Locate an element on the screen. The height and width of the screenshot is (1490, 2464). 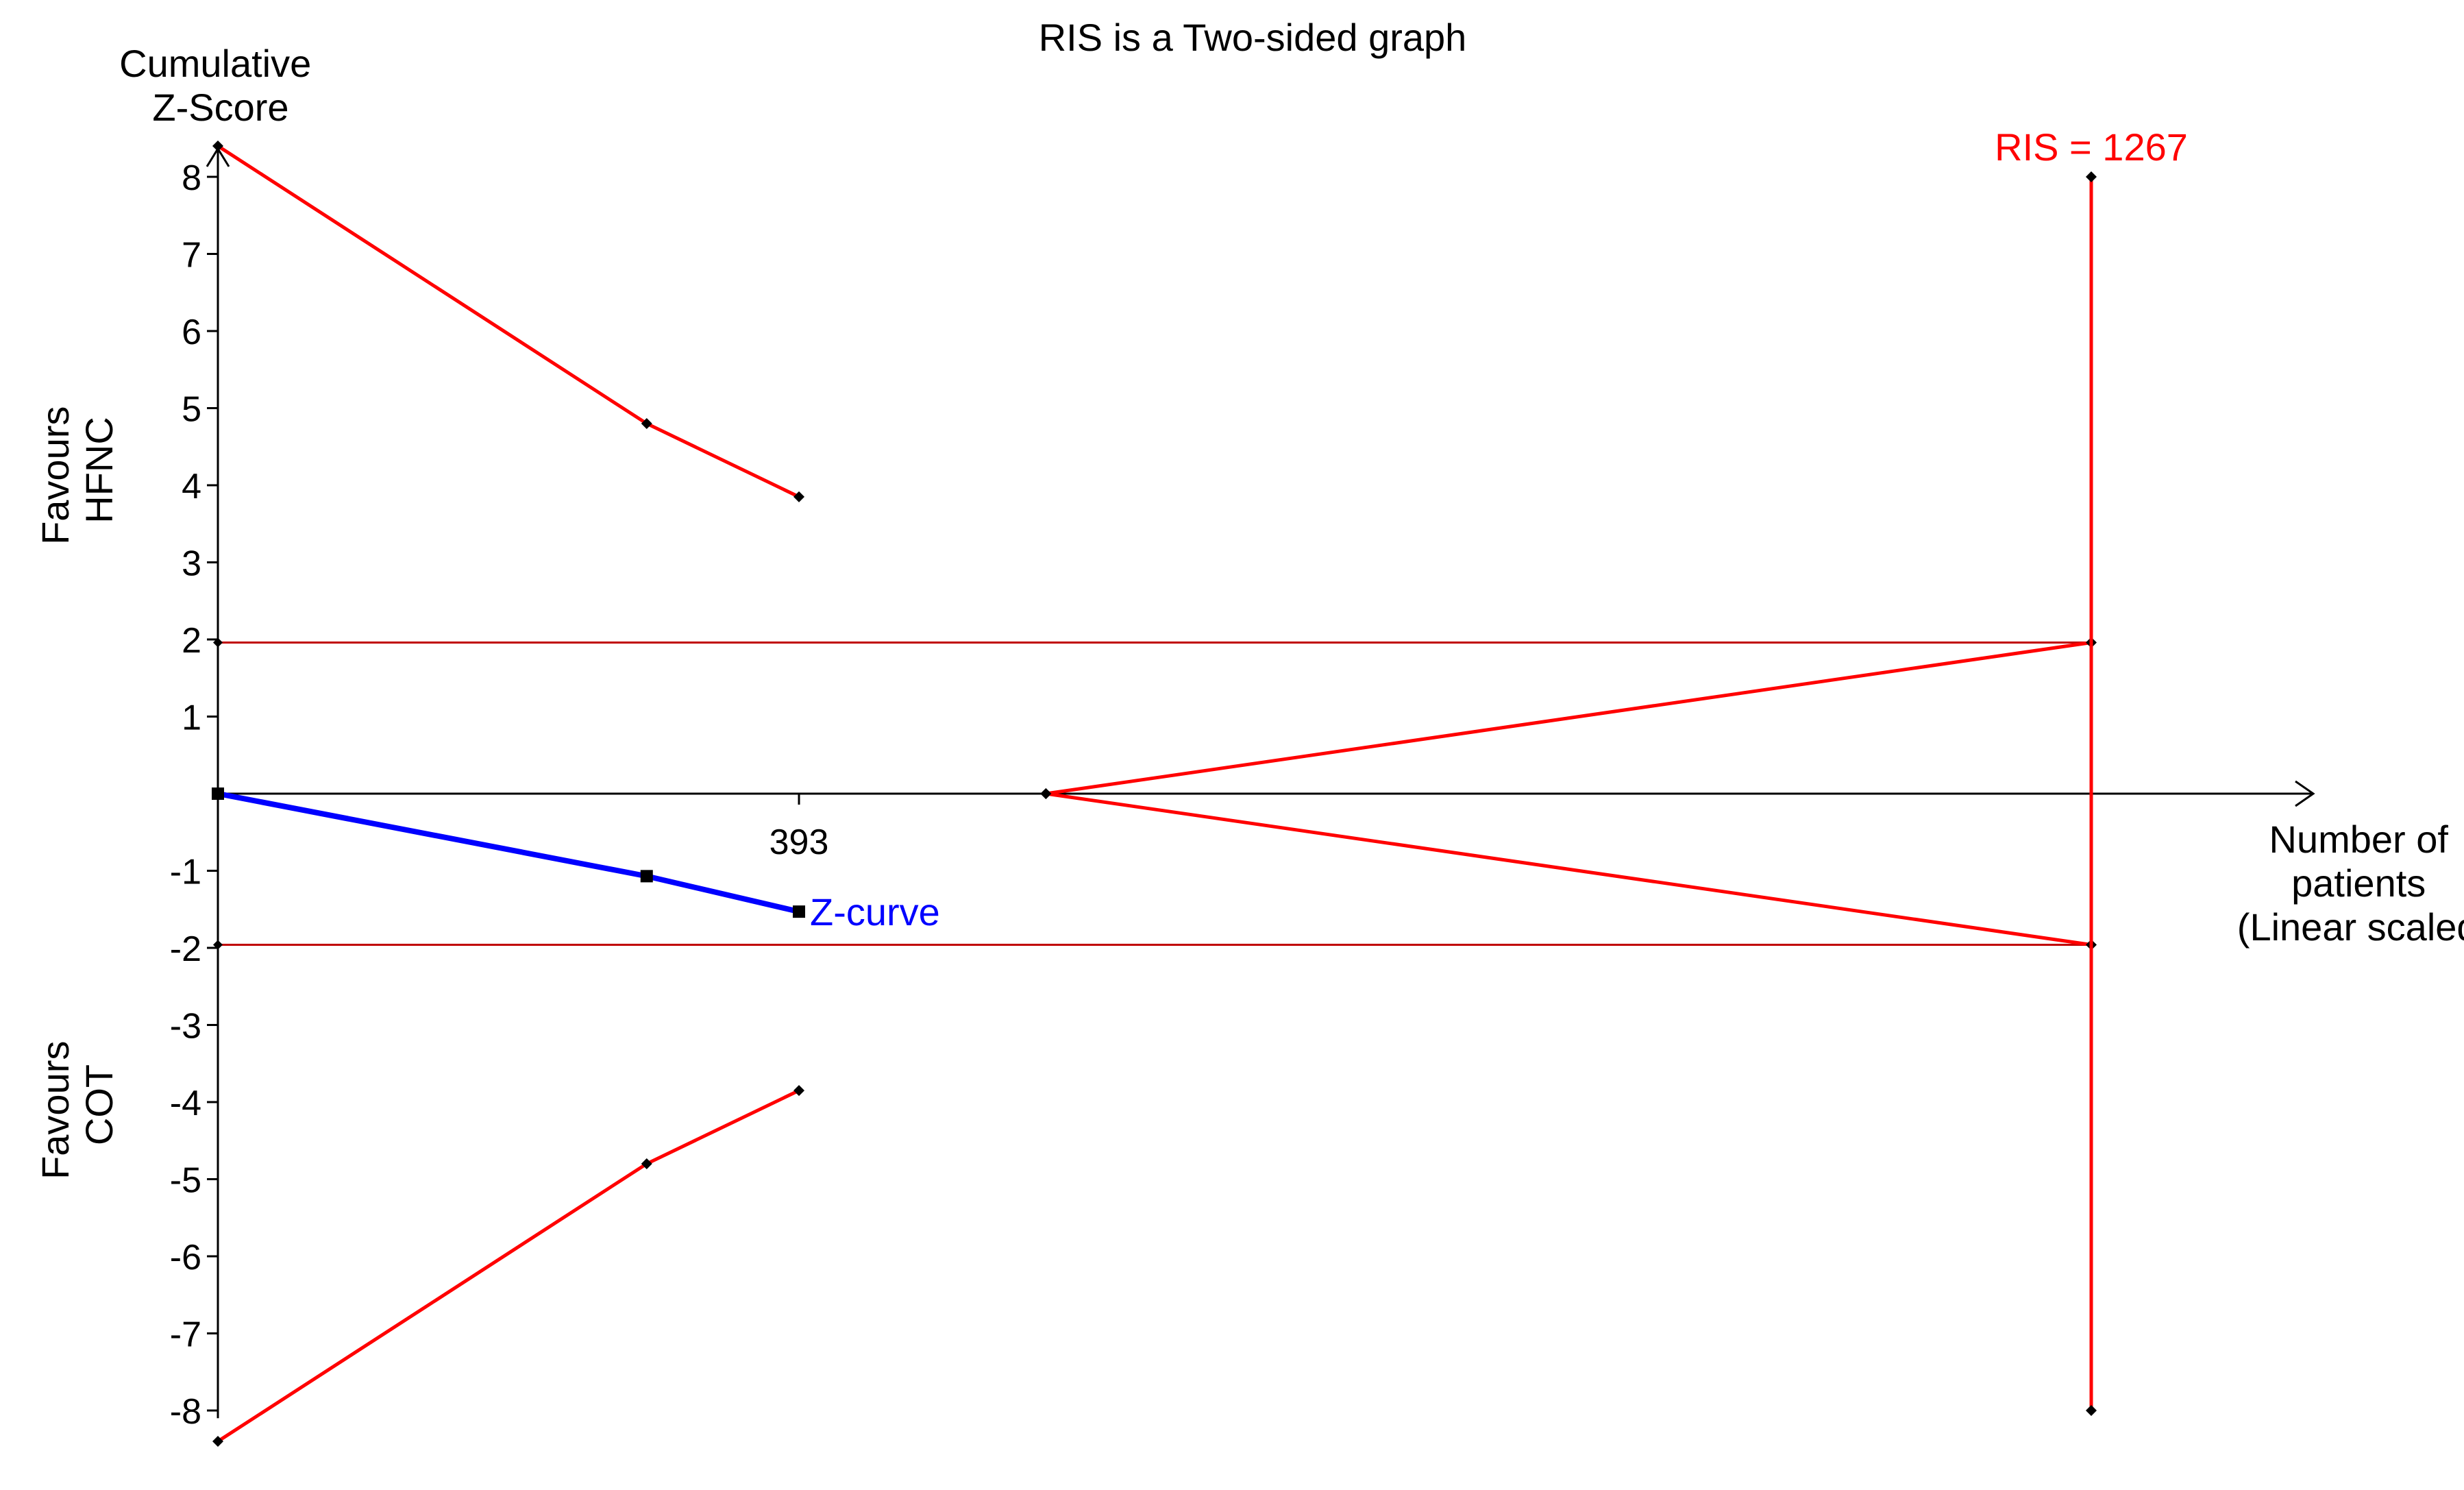
y-tick-label: 4 is located at coordinates (191, 486).